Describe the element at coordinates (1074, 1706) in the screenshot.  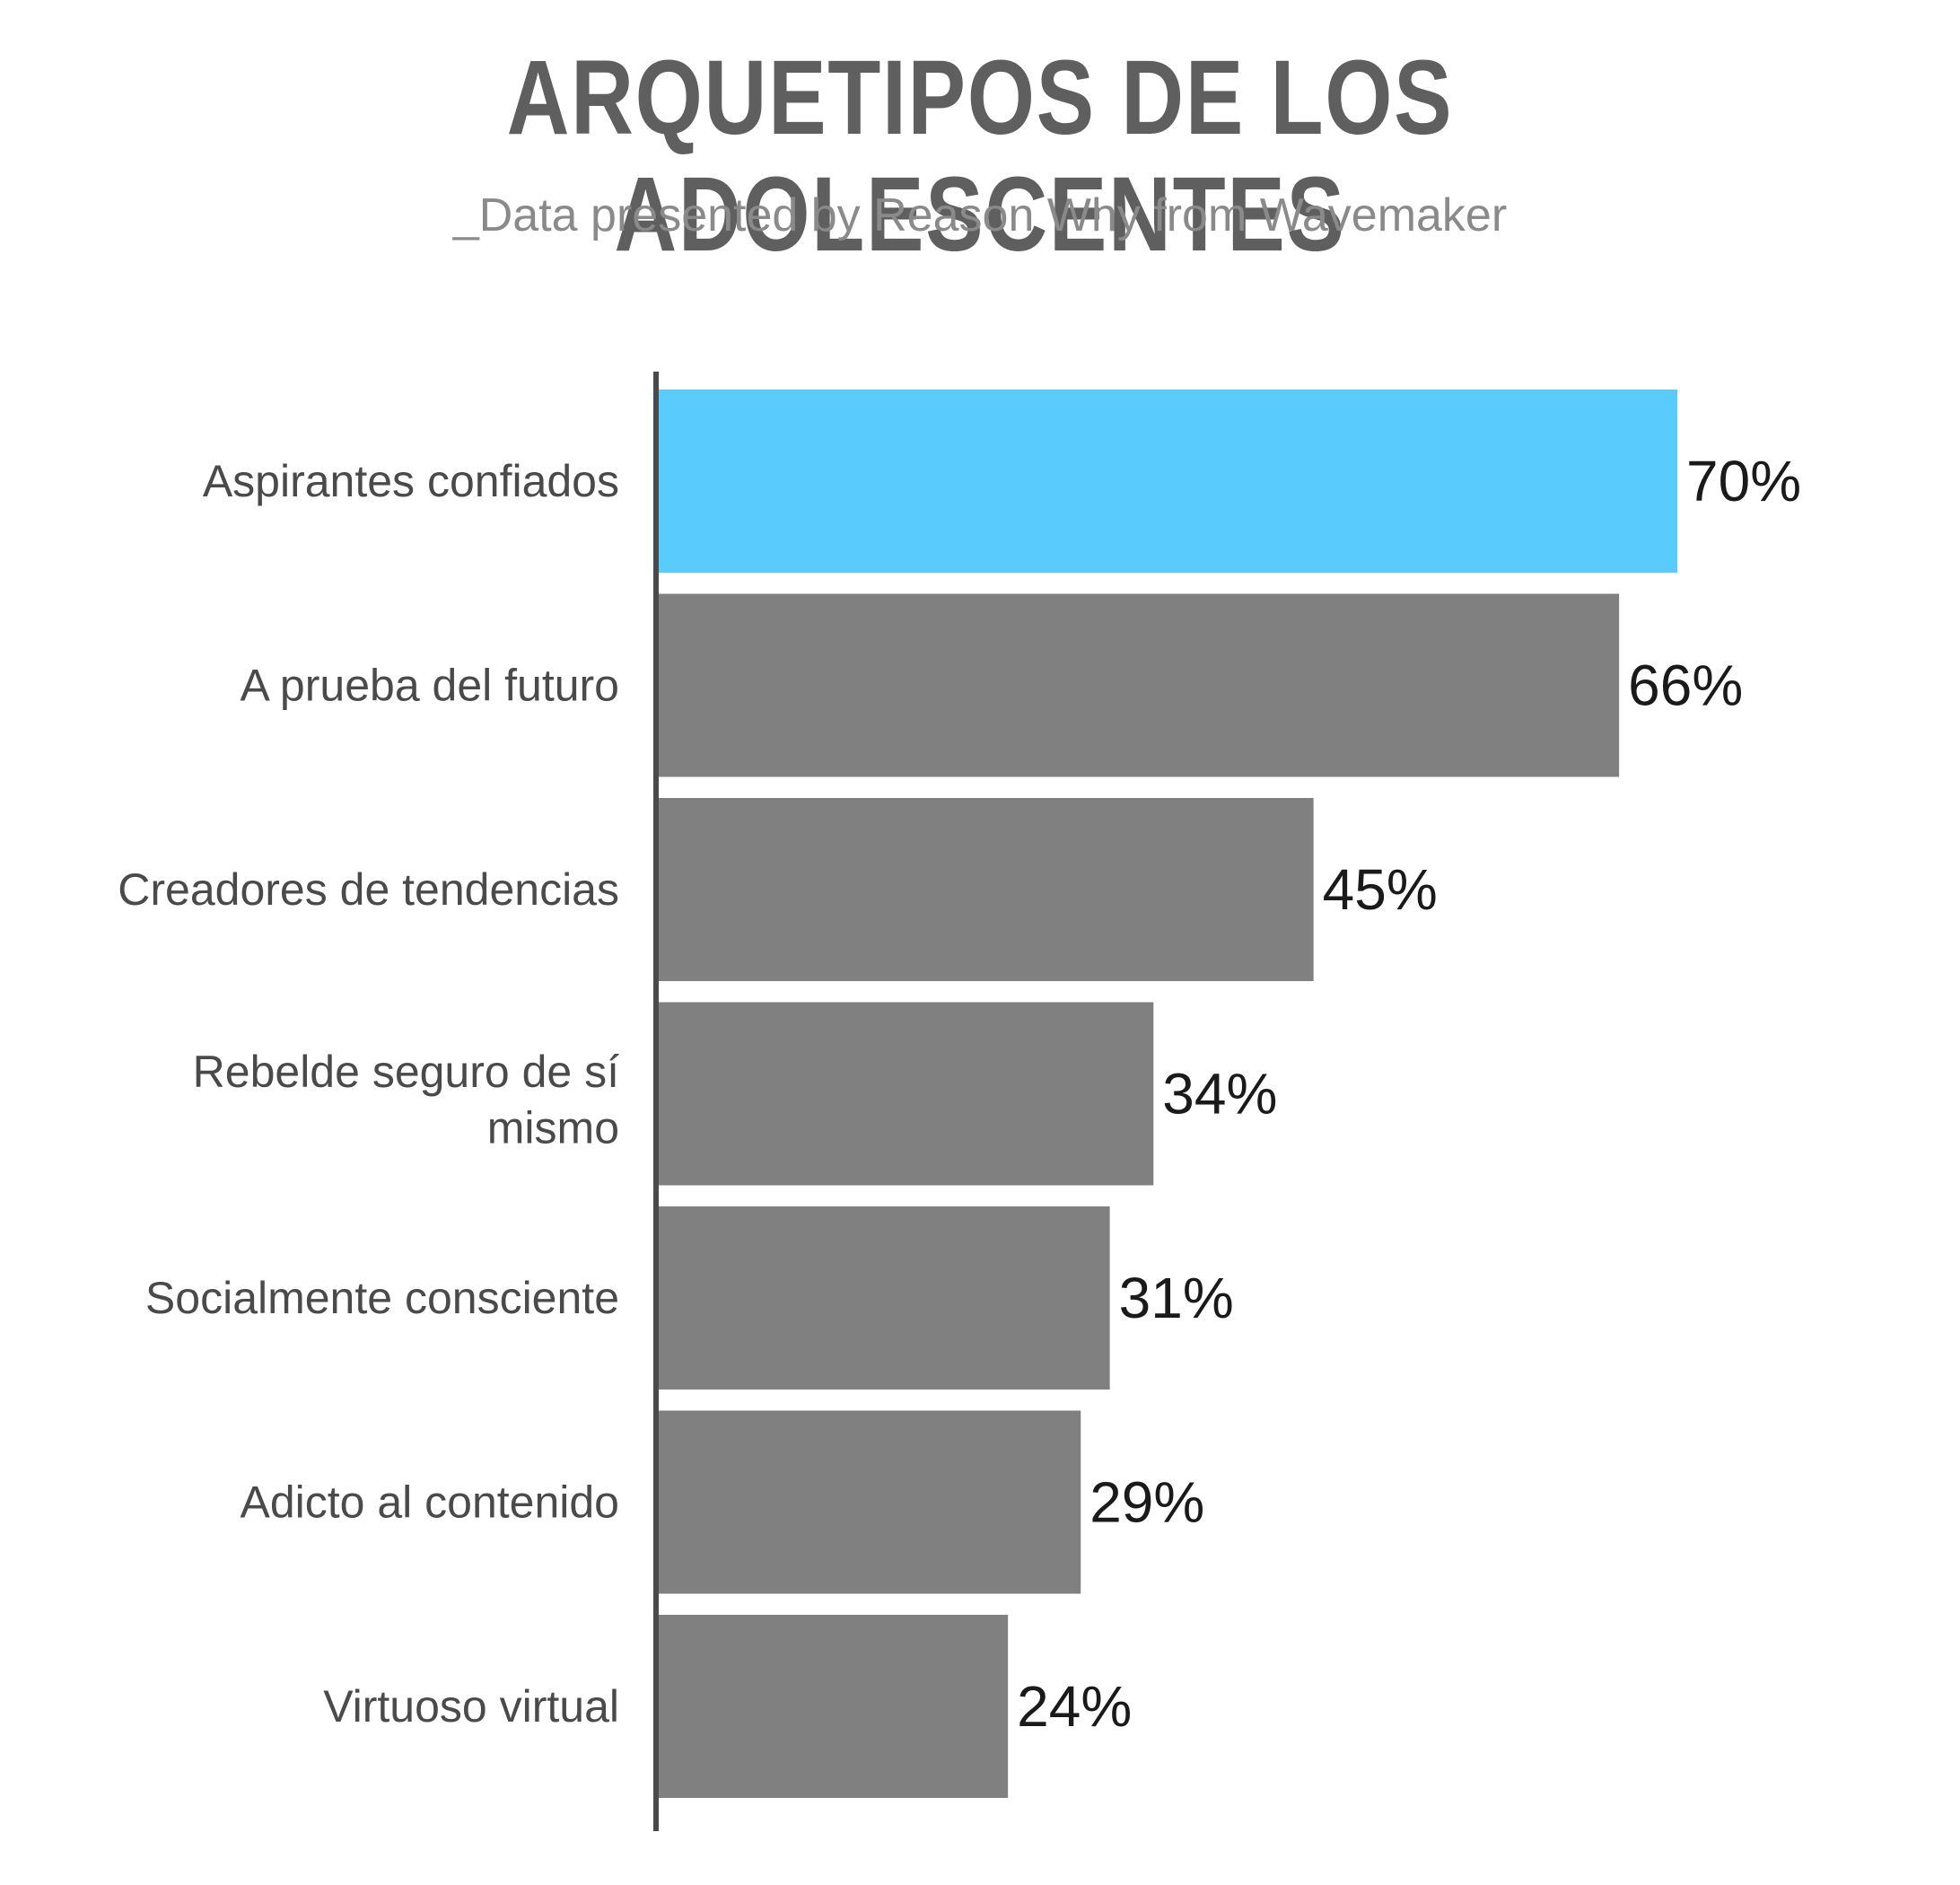
I see `value-label: 24%` at that location.